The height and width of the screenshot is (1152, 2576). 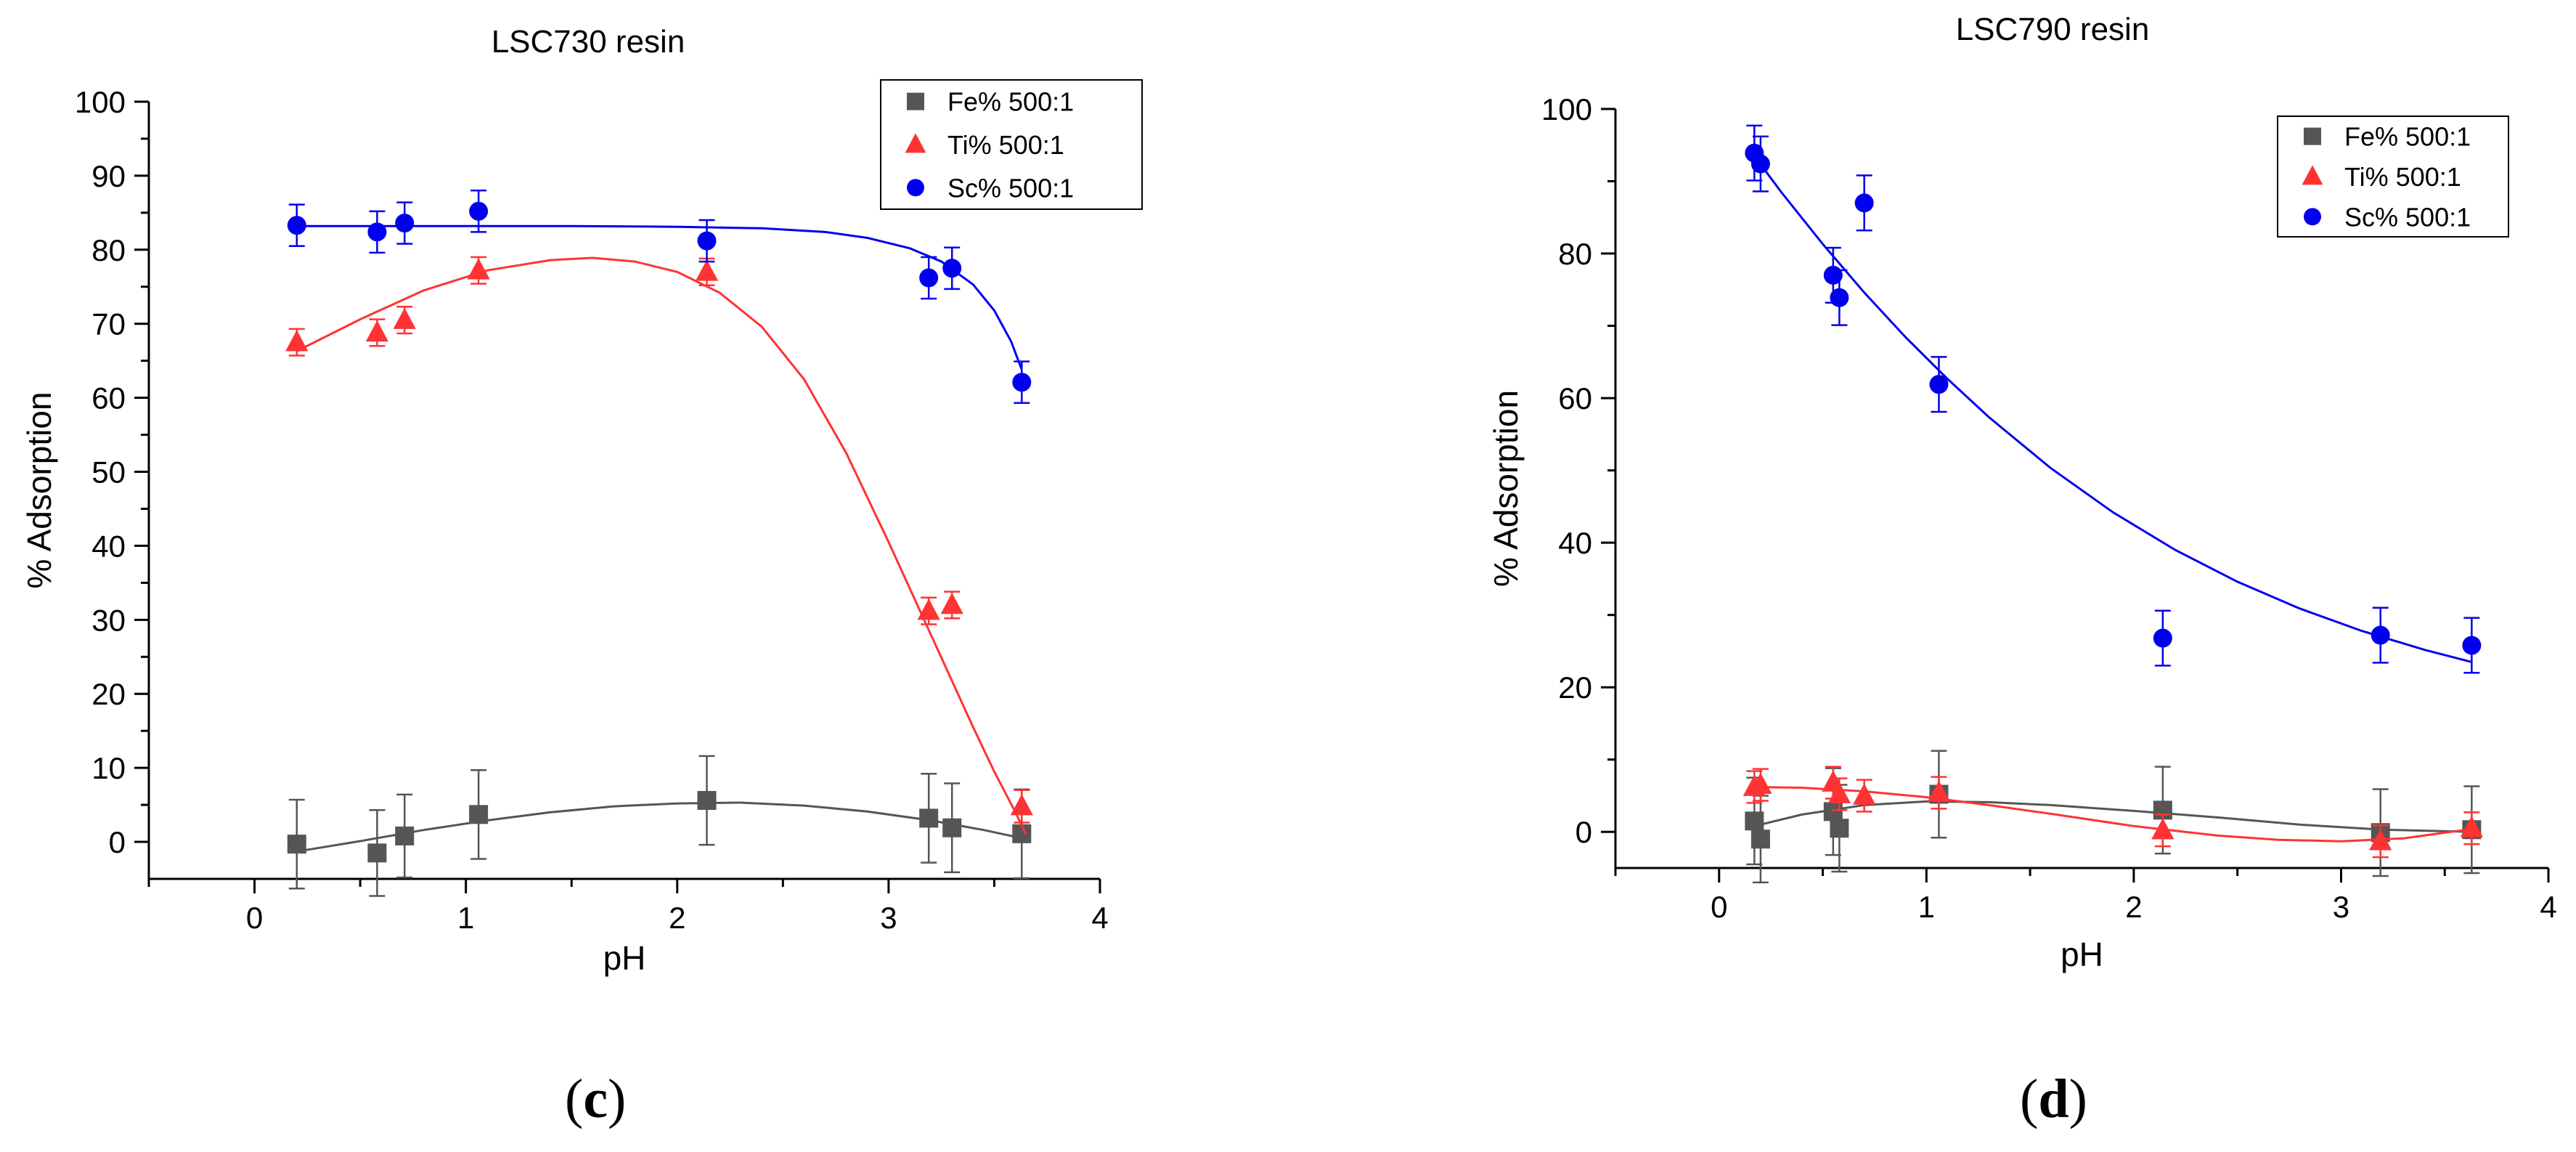 I want to click on y-tick-label: 10, so click(x=108, y=768).